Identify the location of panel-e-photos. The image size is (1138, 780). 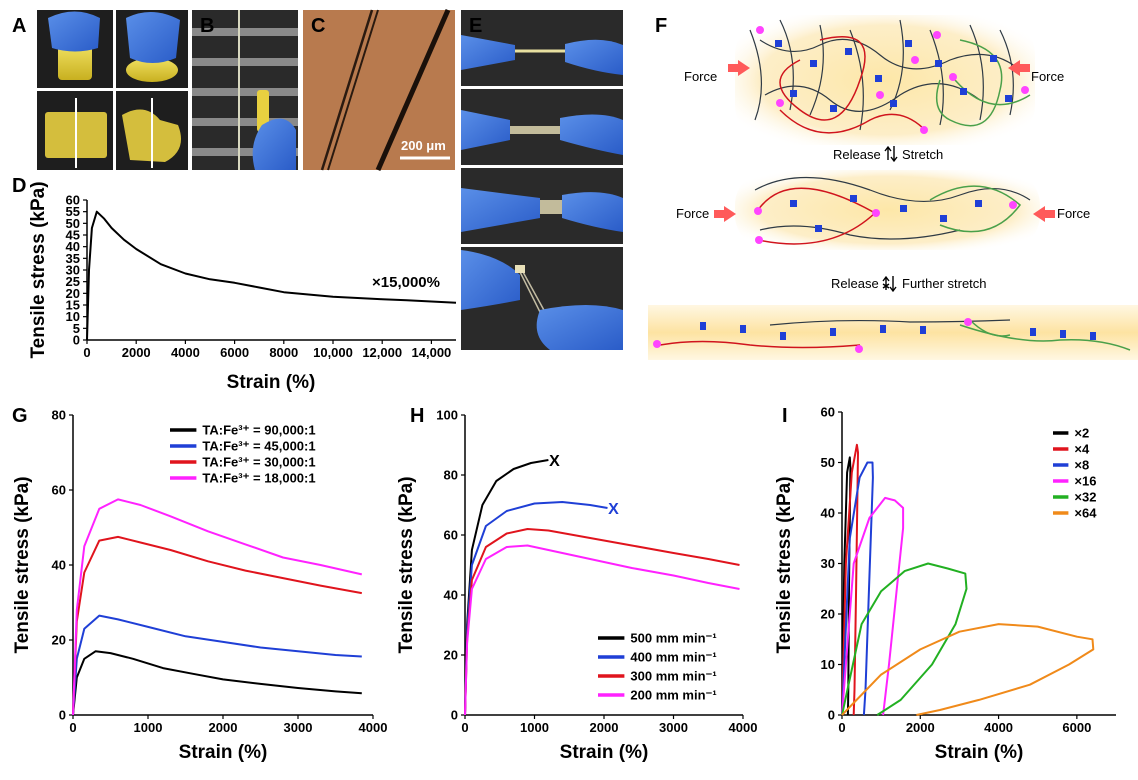
(542, 180).